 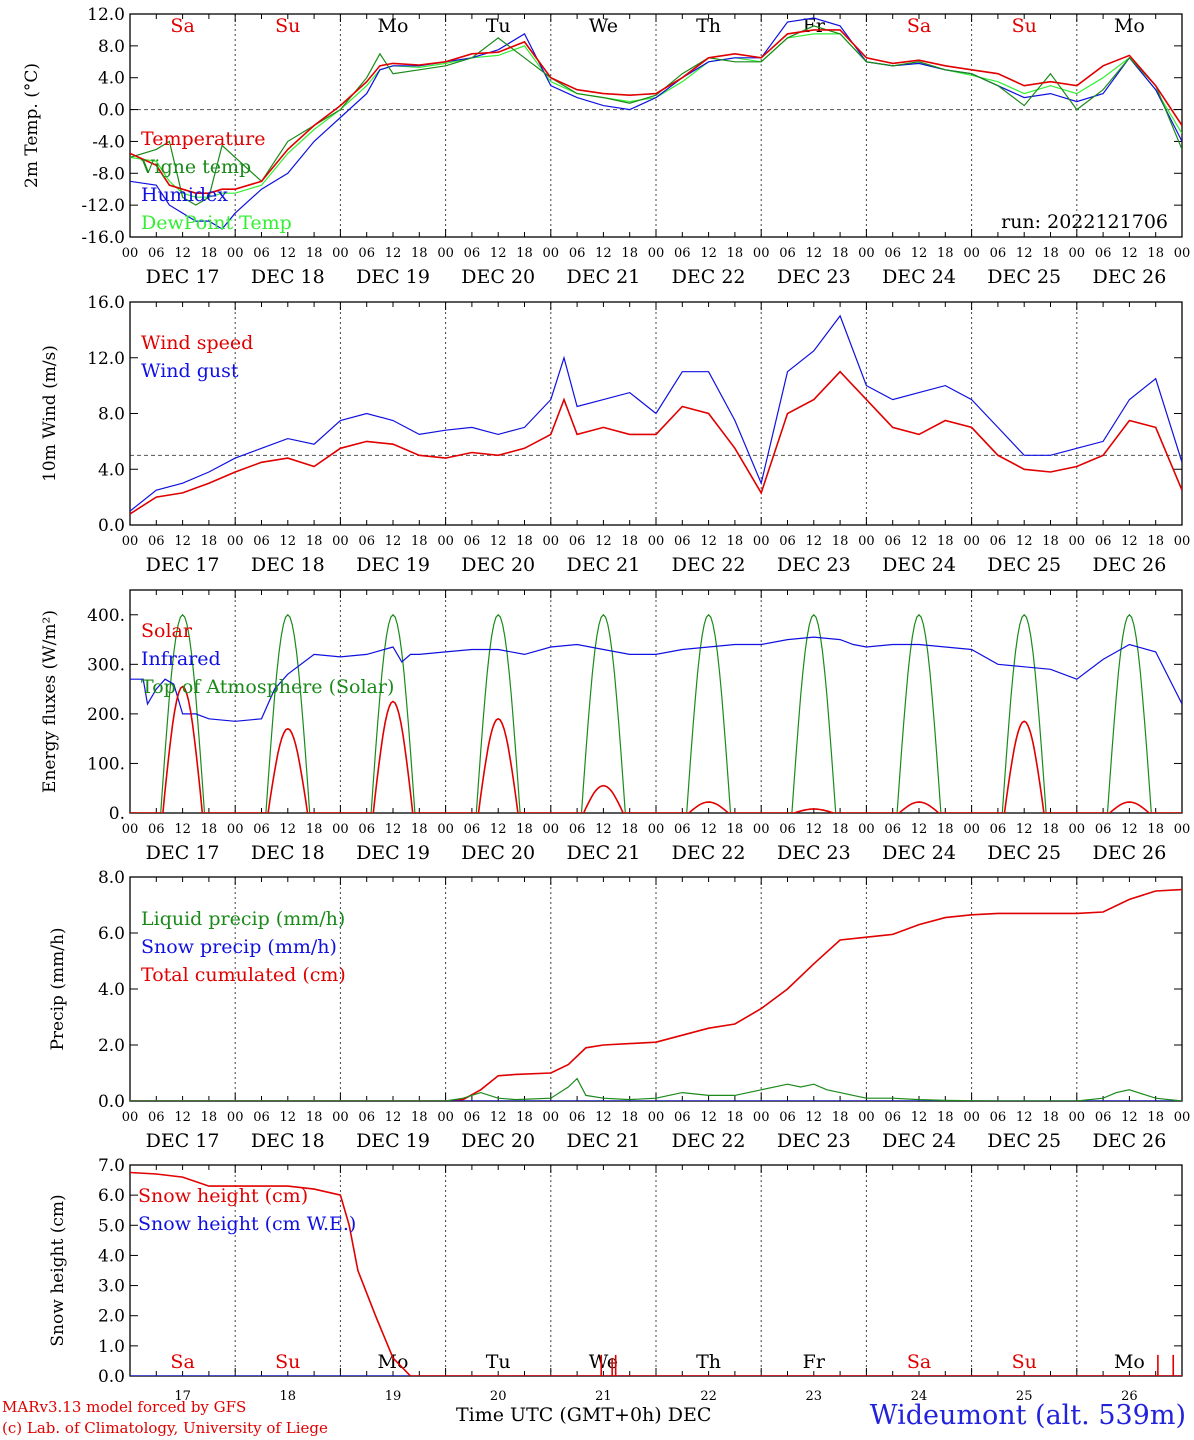 I want to click on weekday-label: We, so click(x=603, y=26).